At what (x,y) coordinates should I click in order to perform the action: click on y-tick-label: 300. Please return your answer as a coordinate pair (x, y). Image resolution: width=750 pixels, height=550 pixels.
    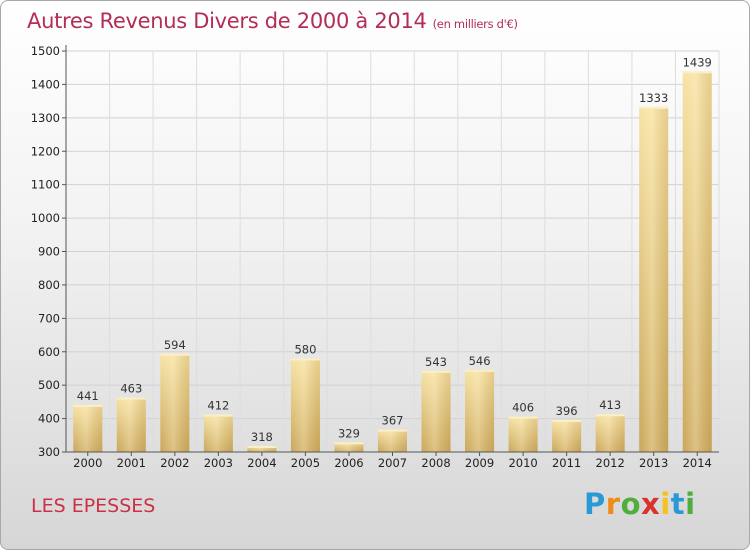
    Looking at the image, I should click on (49, 452).